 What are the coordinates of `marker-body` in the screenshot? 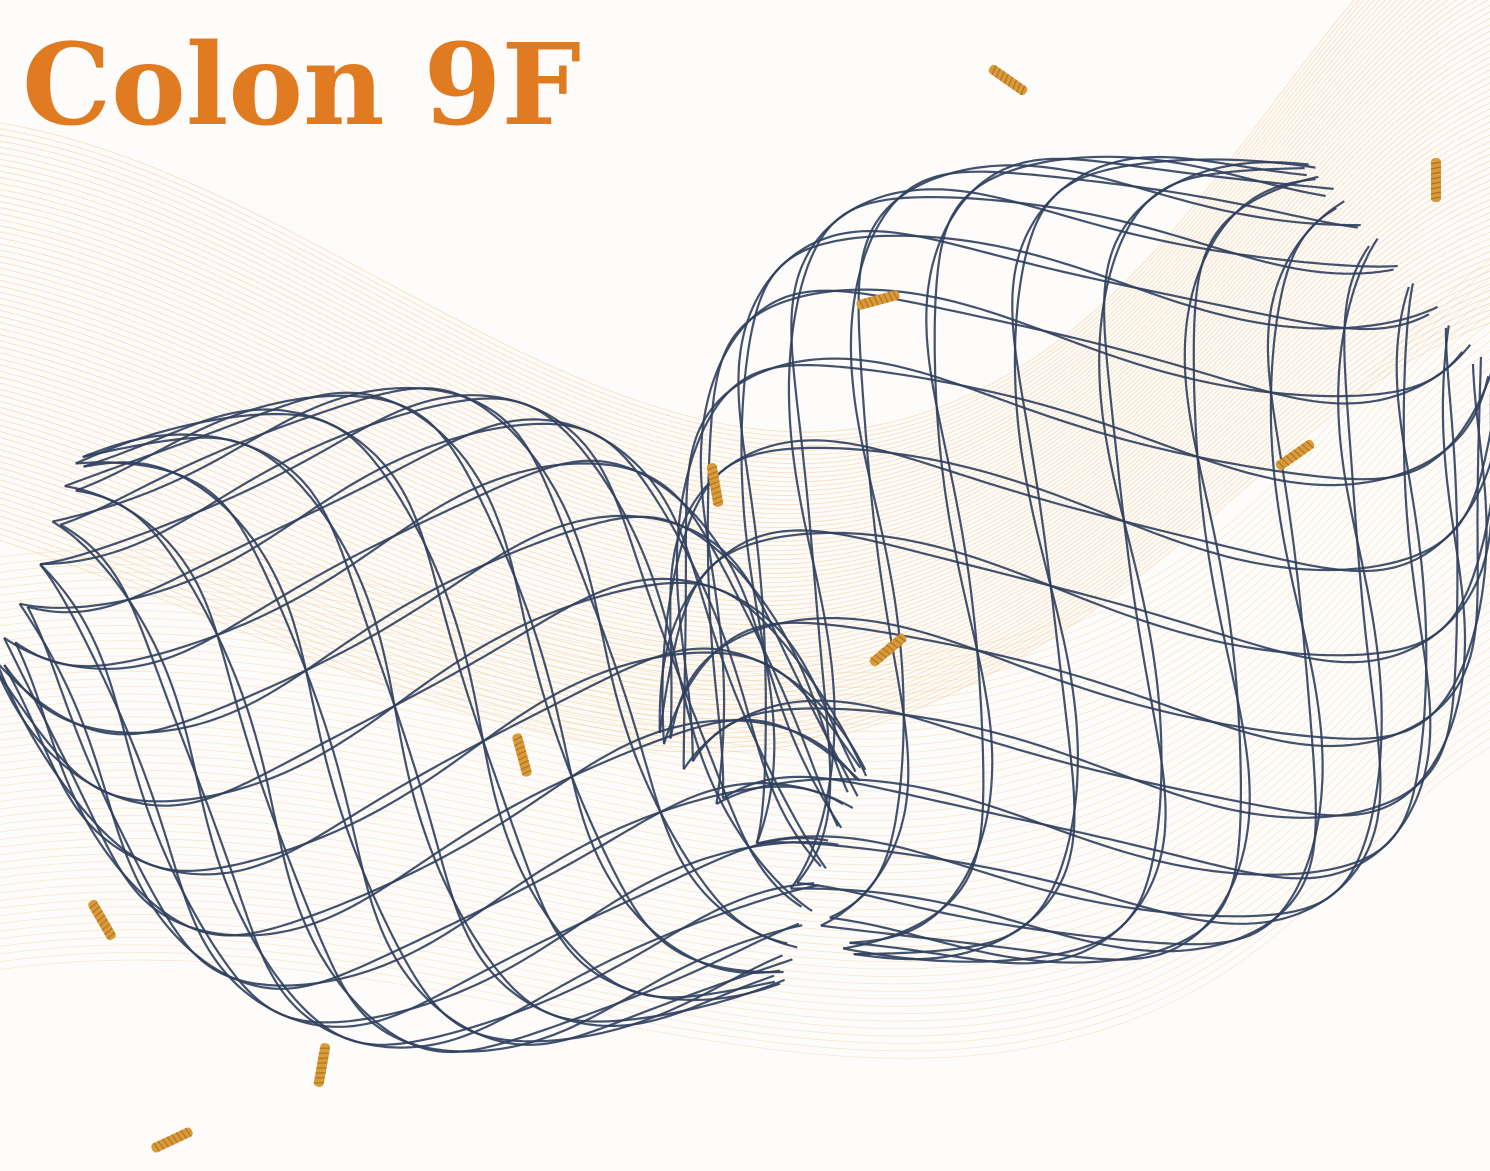 It's located at (322, 1065).